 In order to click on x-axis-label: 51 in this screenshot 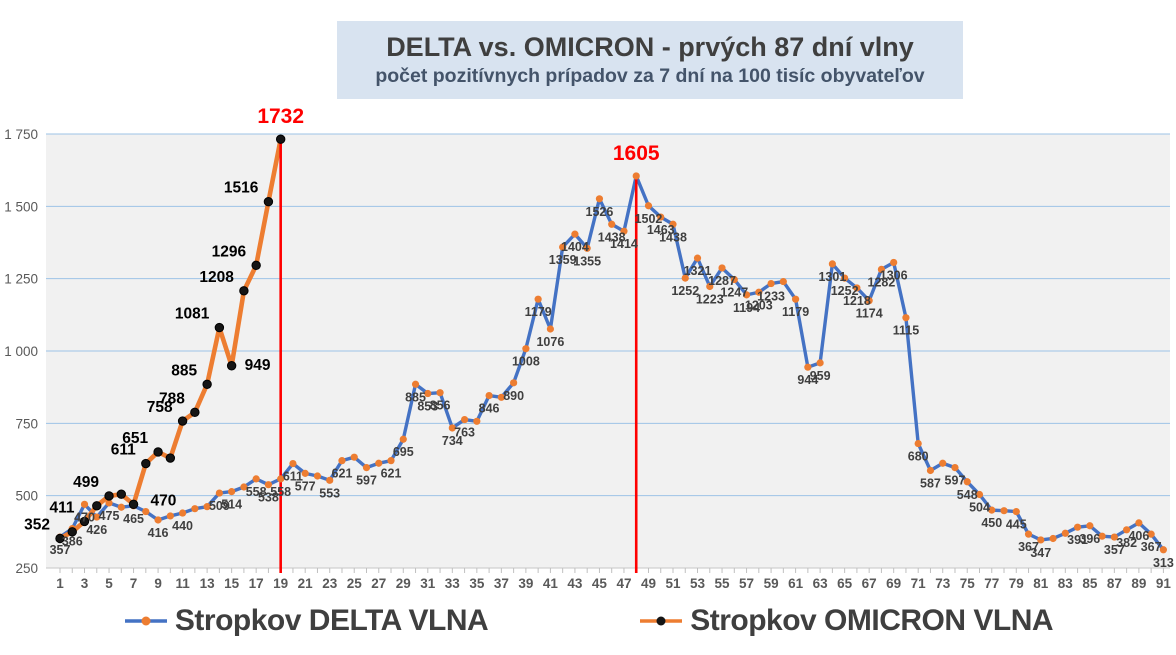, I will do `click(673, 583)`.